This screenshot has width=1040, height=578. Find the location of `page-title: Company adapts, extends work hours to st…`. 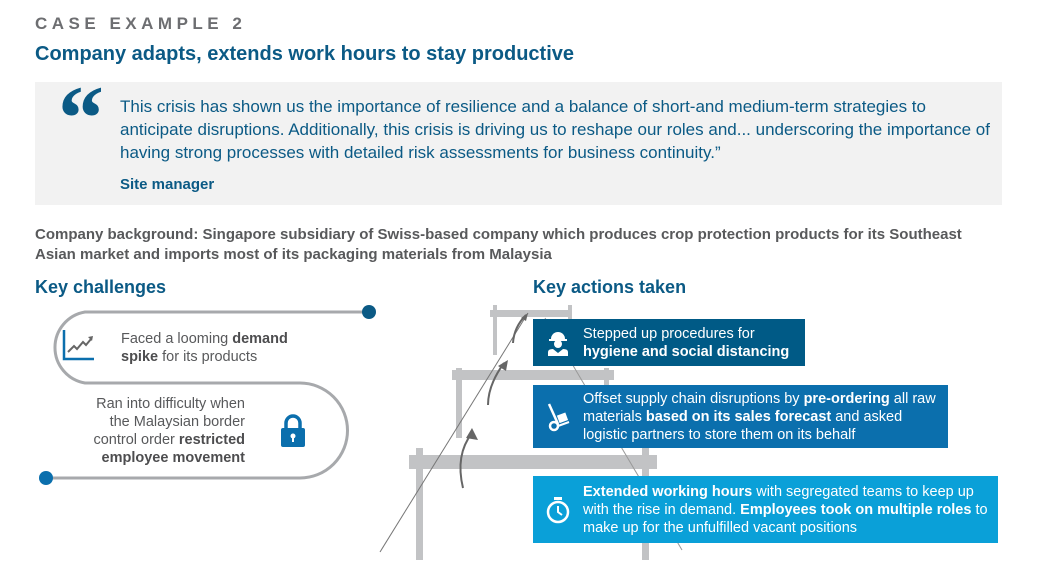

page-title: Company adapts, extends work hours to st… is located at coordinates (305, 54).